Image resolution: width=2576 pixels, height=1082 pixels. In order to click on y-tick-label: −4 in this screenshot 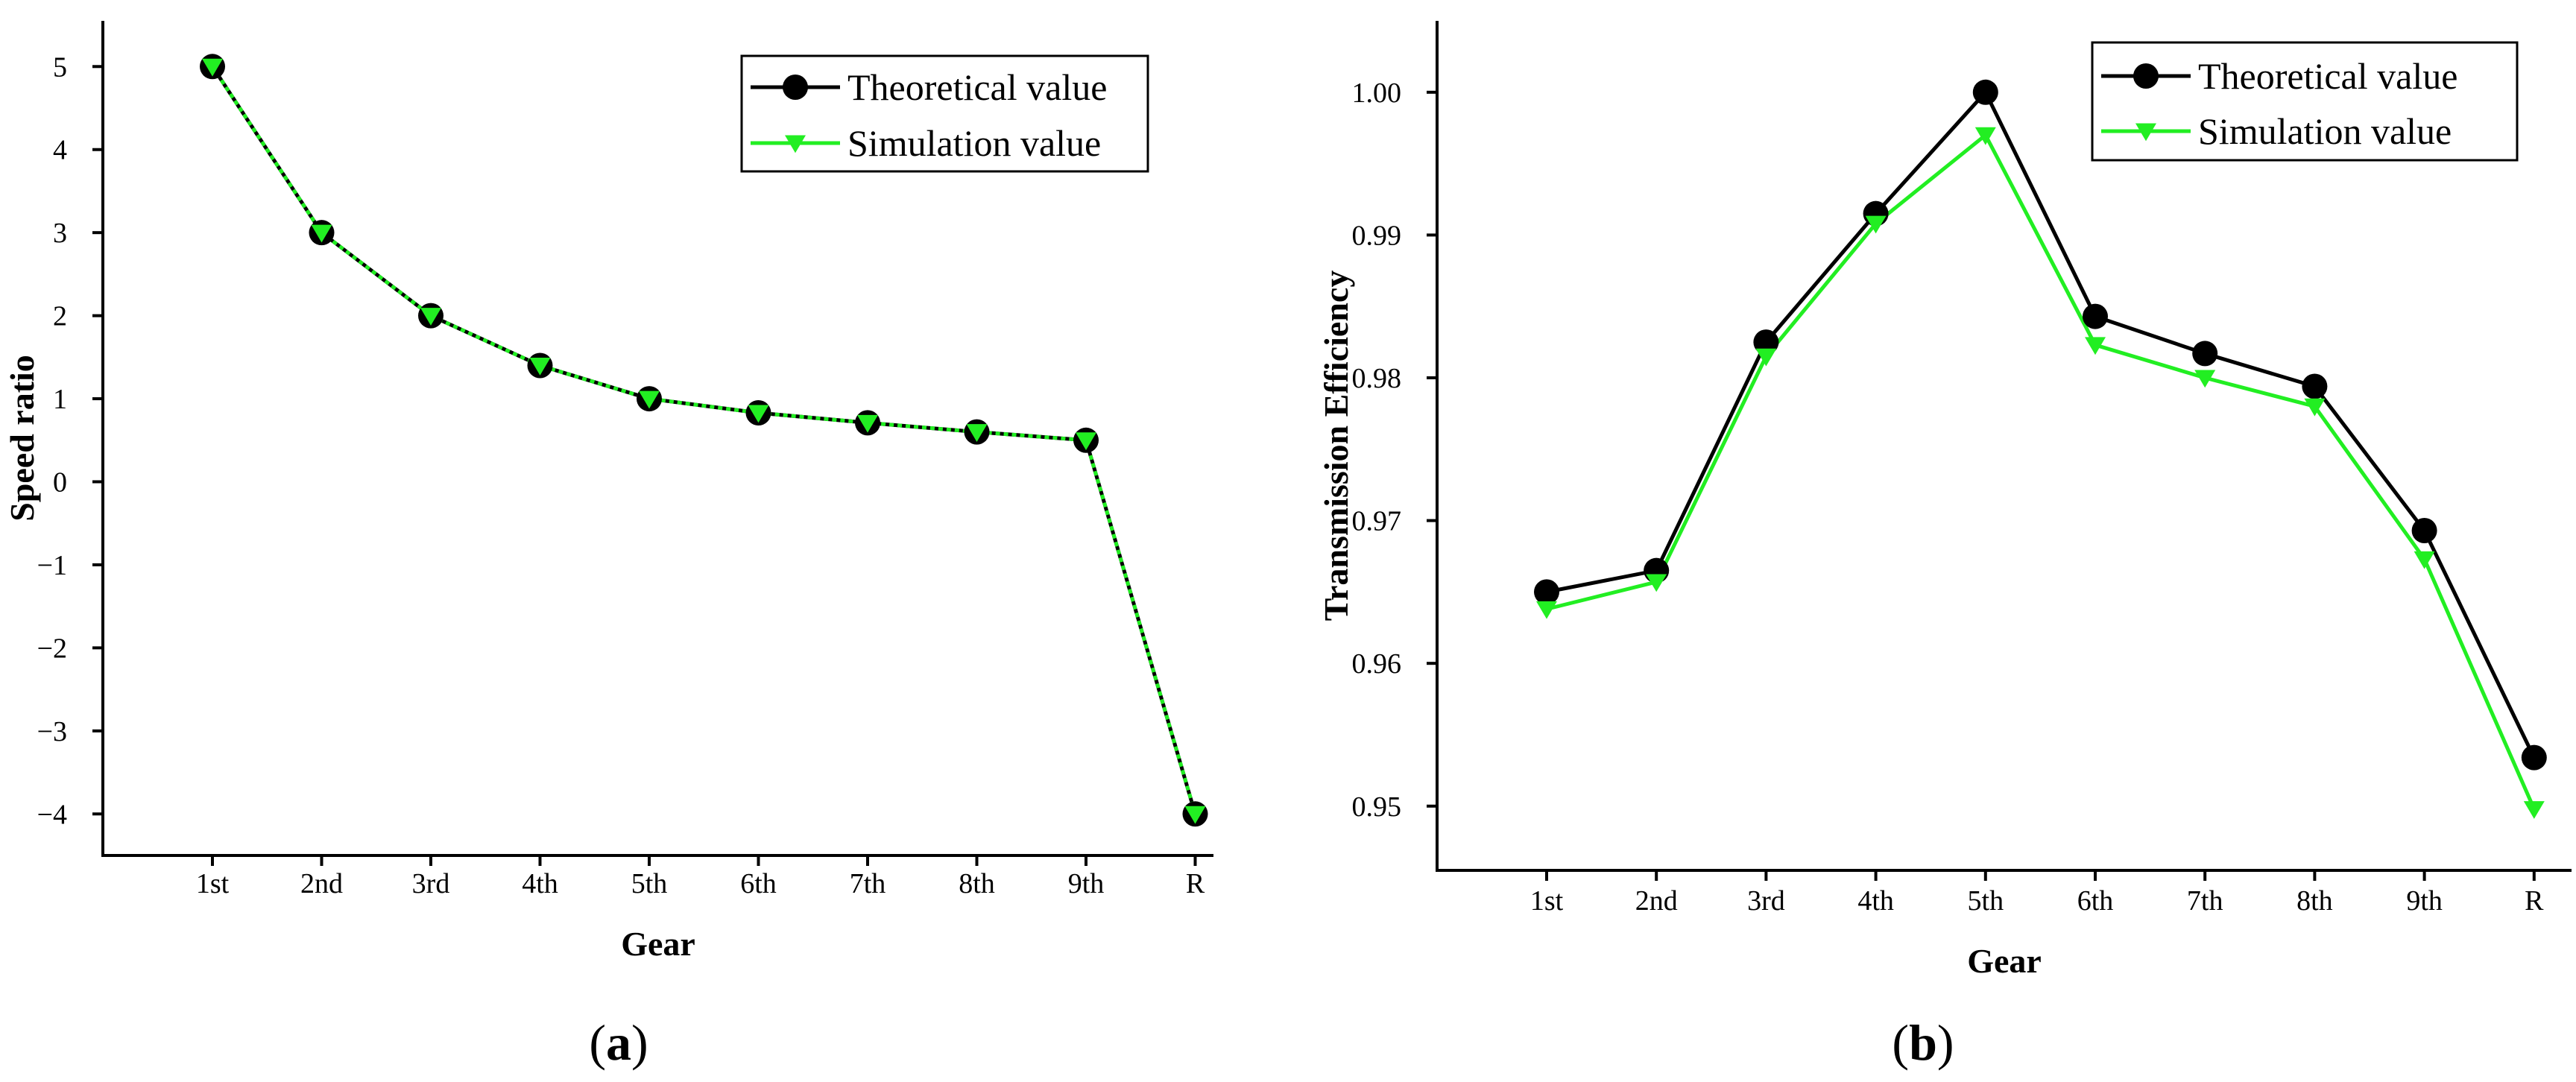, I will do `click(52, 815)`.